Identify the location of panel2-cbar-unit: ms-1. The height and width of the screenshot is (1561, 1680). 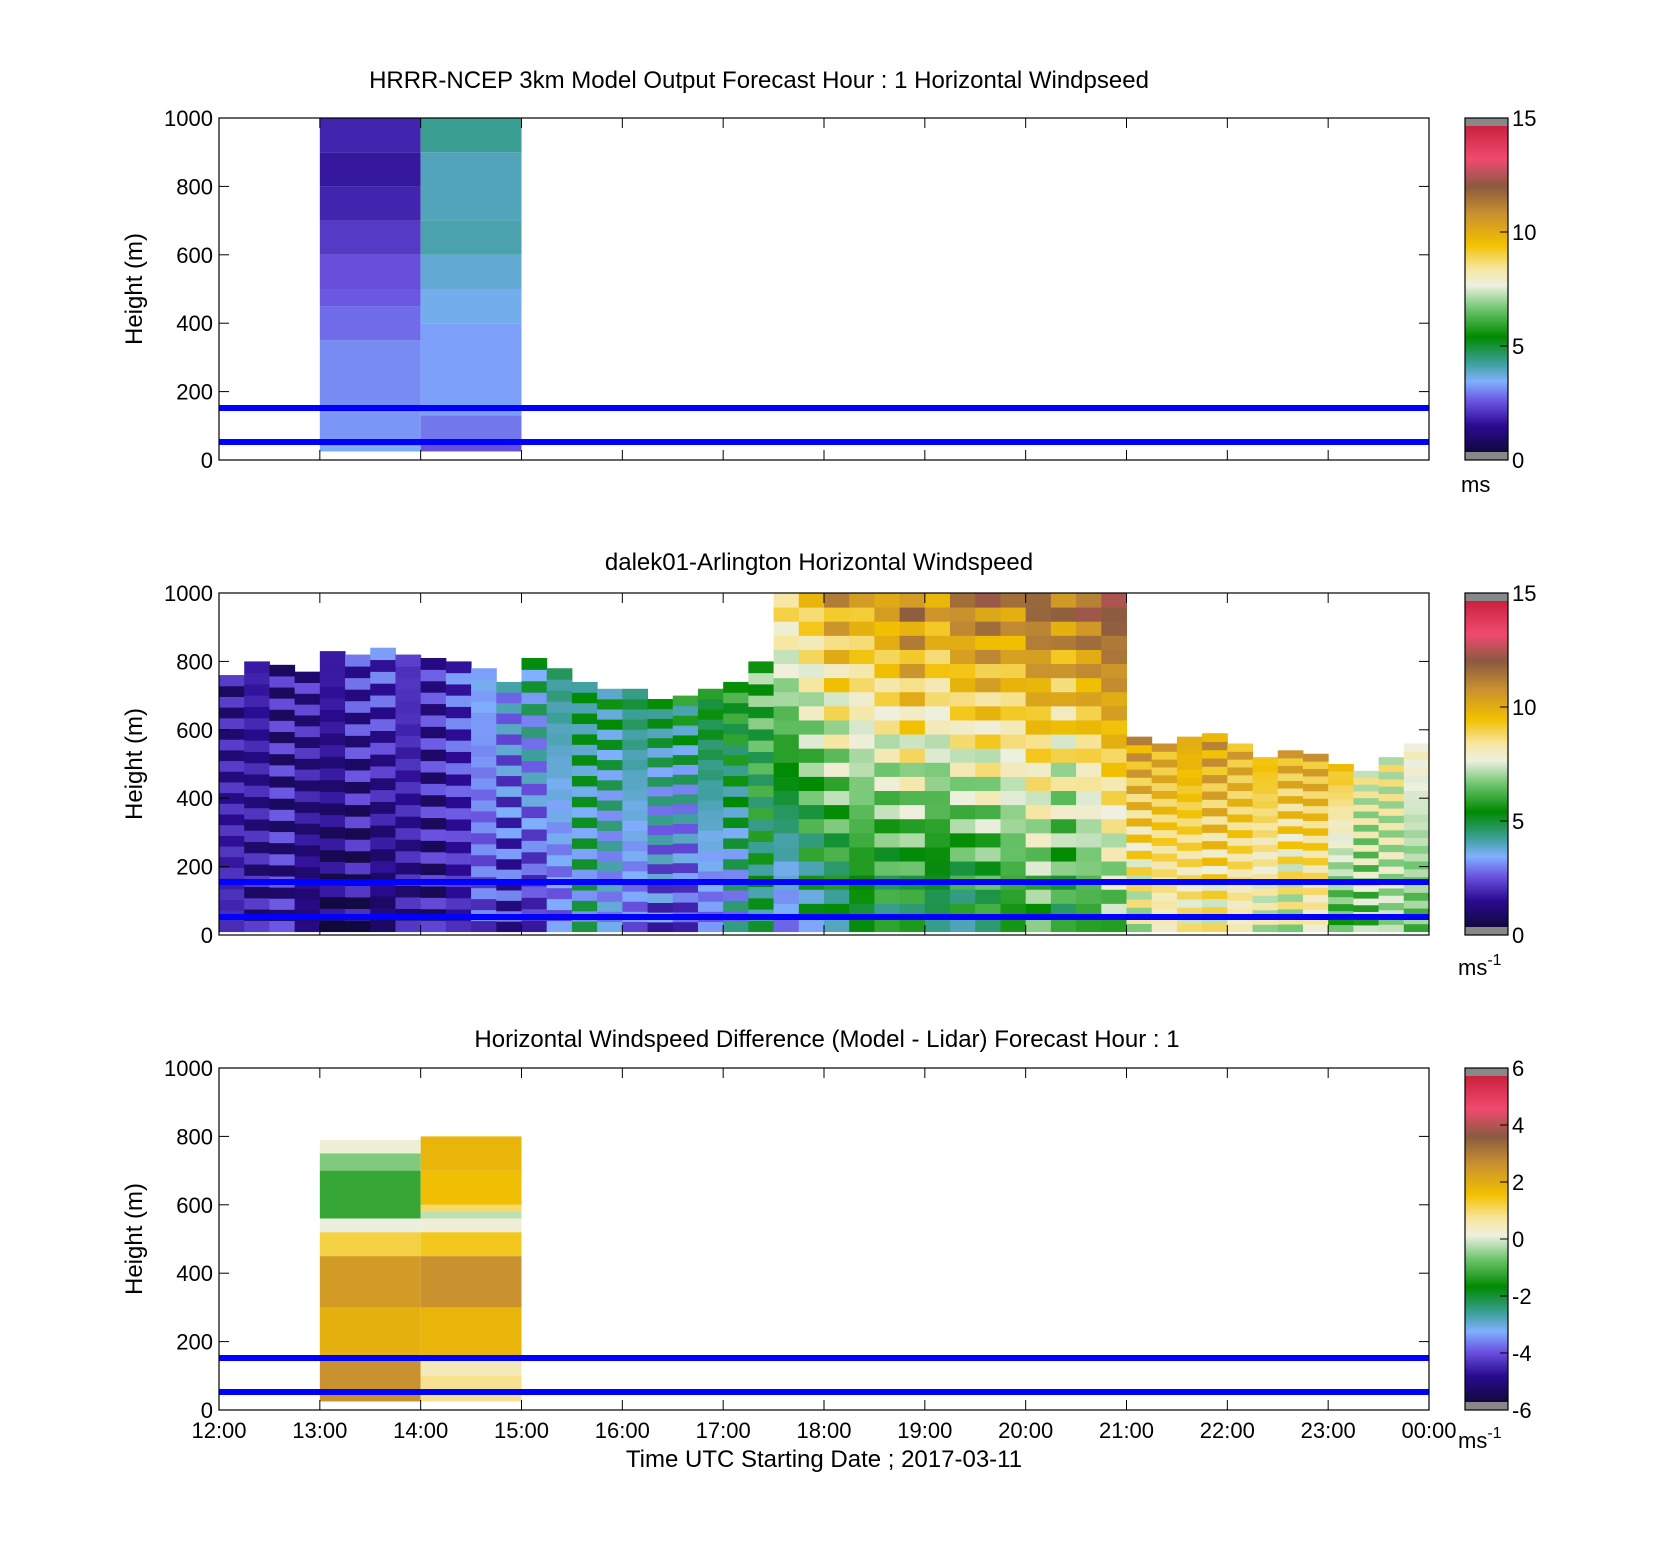
(1480, 966).